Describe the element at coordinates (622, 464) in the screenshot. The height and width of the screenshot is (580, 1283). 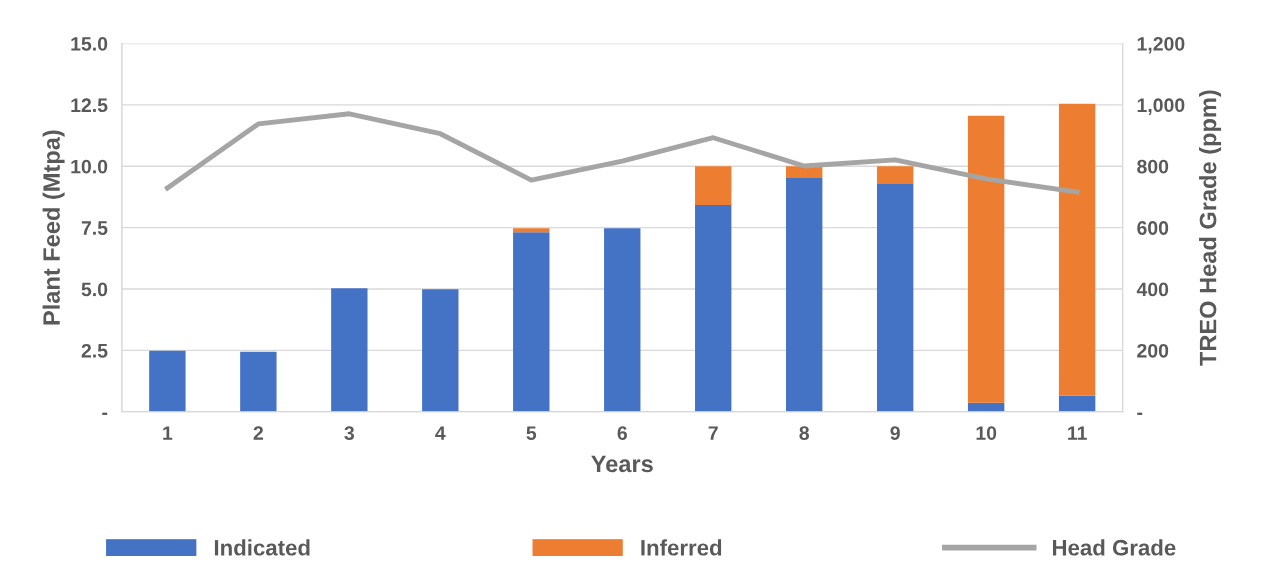
I see `x-axis-title: Years` at that location.